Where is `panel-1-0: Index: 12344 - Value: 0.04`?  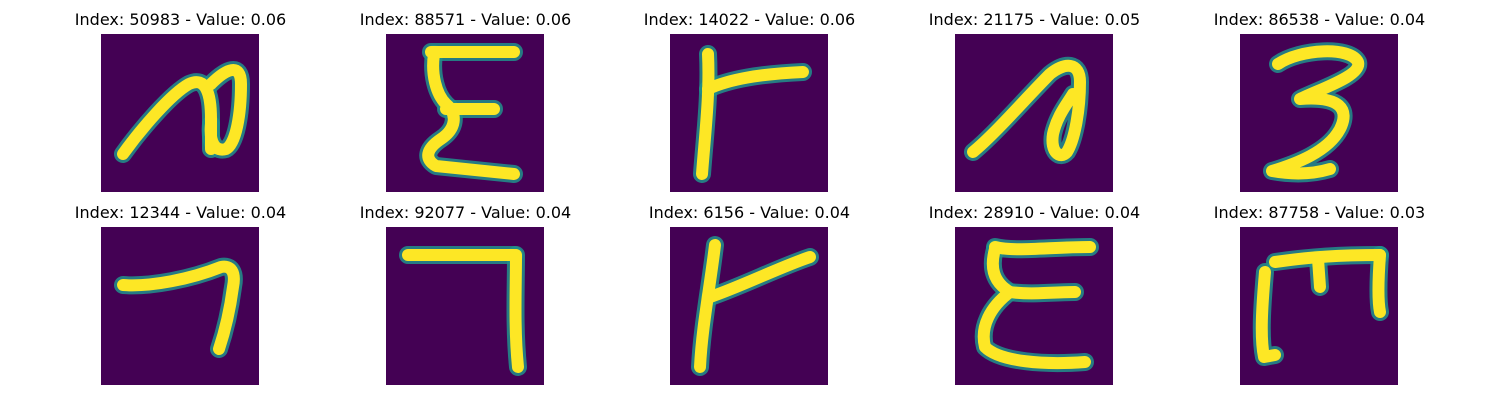
panel-1-0: Index: 12344 - Value: 0.04 is located at coordinates (180, 289).